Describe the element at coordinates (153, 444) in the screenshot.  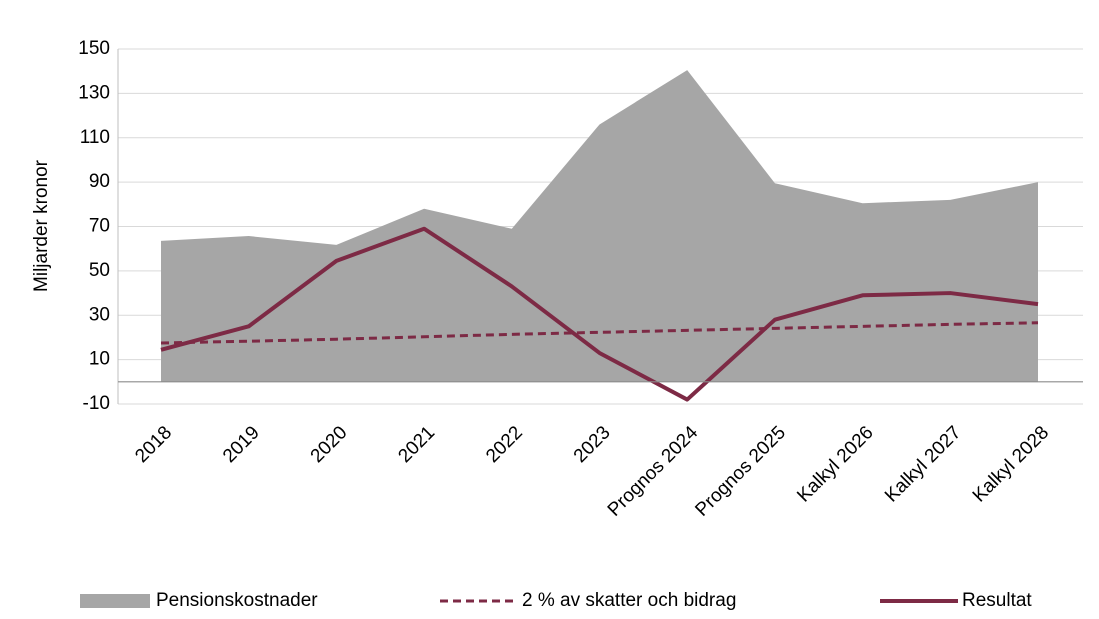
I see `x-tick-label: 2018` at that location.